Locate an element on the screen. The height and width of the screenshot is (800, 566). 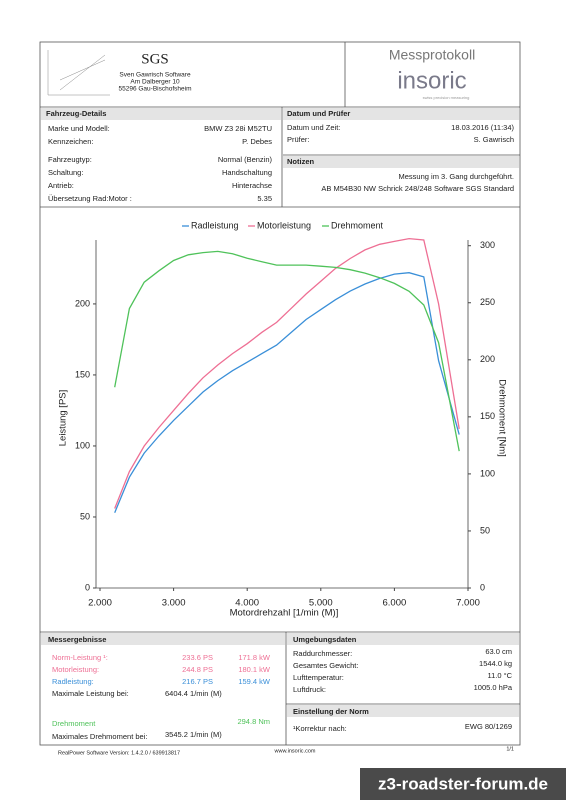
result-label: Drehmoment is located at coordinates (74, 723).